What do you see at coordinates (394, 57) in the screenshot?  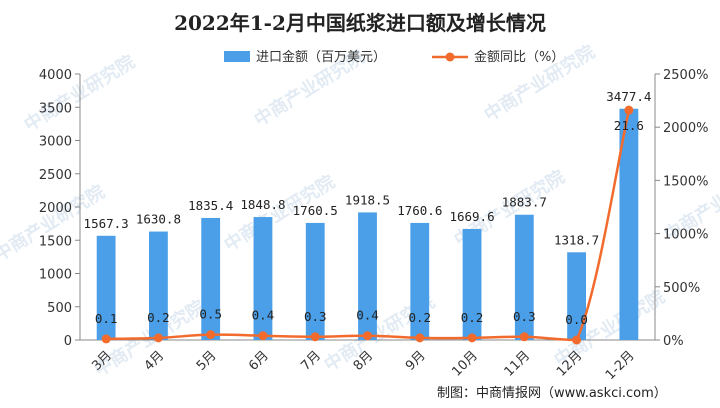 I see `legend: 进口金额（百万美元） 金额同比（%）` at bounding box center [394, 57].